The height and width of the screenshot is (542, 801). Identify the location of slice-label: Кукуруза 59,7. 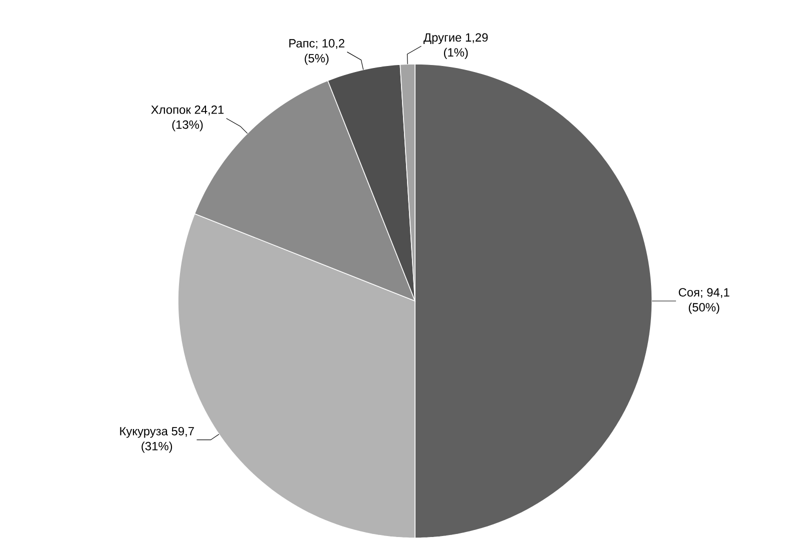
(157, 432).